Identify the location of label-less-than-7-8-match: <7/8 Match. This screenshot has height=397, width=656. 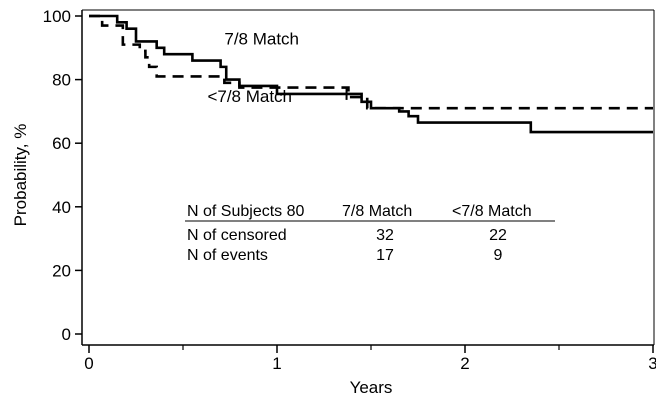
(249, 96).